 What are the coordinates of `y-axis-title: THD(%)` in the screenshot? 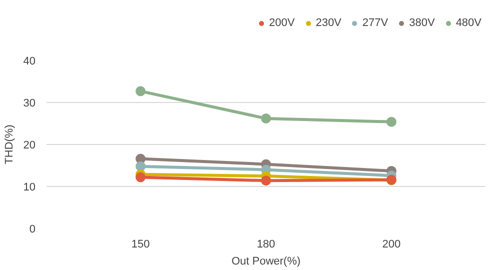 It's located at (9, 144).